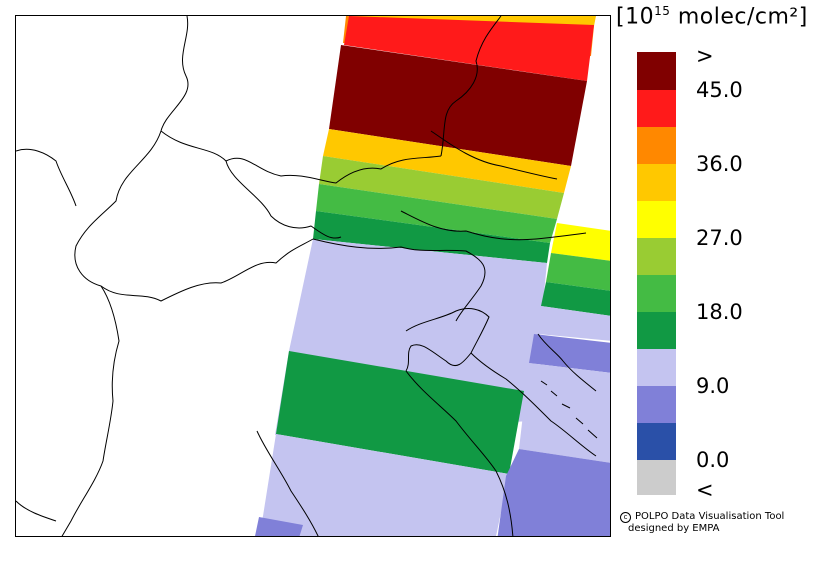 The image size is (813, 566). Describe the element at coordinates (710, 516) in the screenshot. I see `credits-tool-name: POLPO Data Visualisation Tool` at that location.